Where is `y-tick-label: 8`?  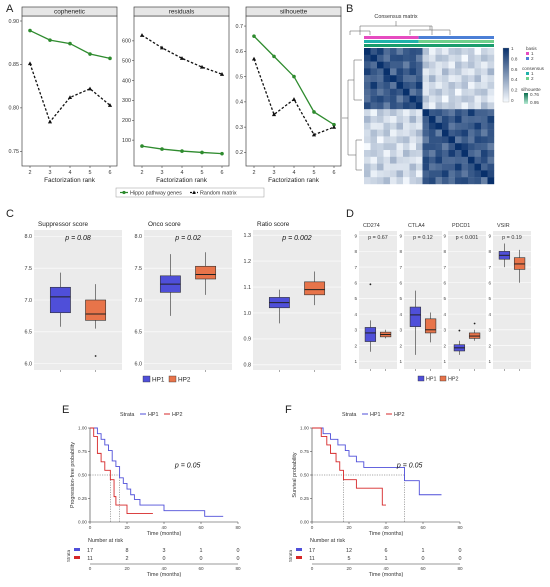
y-tick-label: 8 is located at coordinates (355, 251).